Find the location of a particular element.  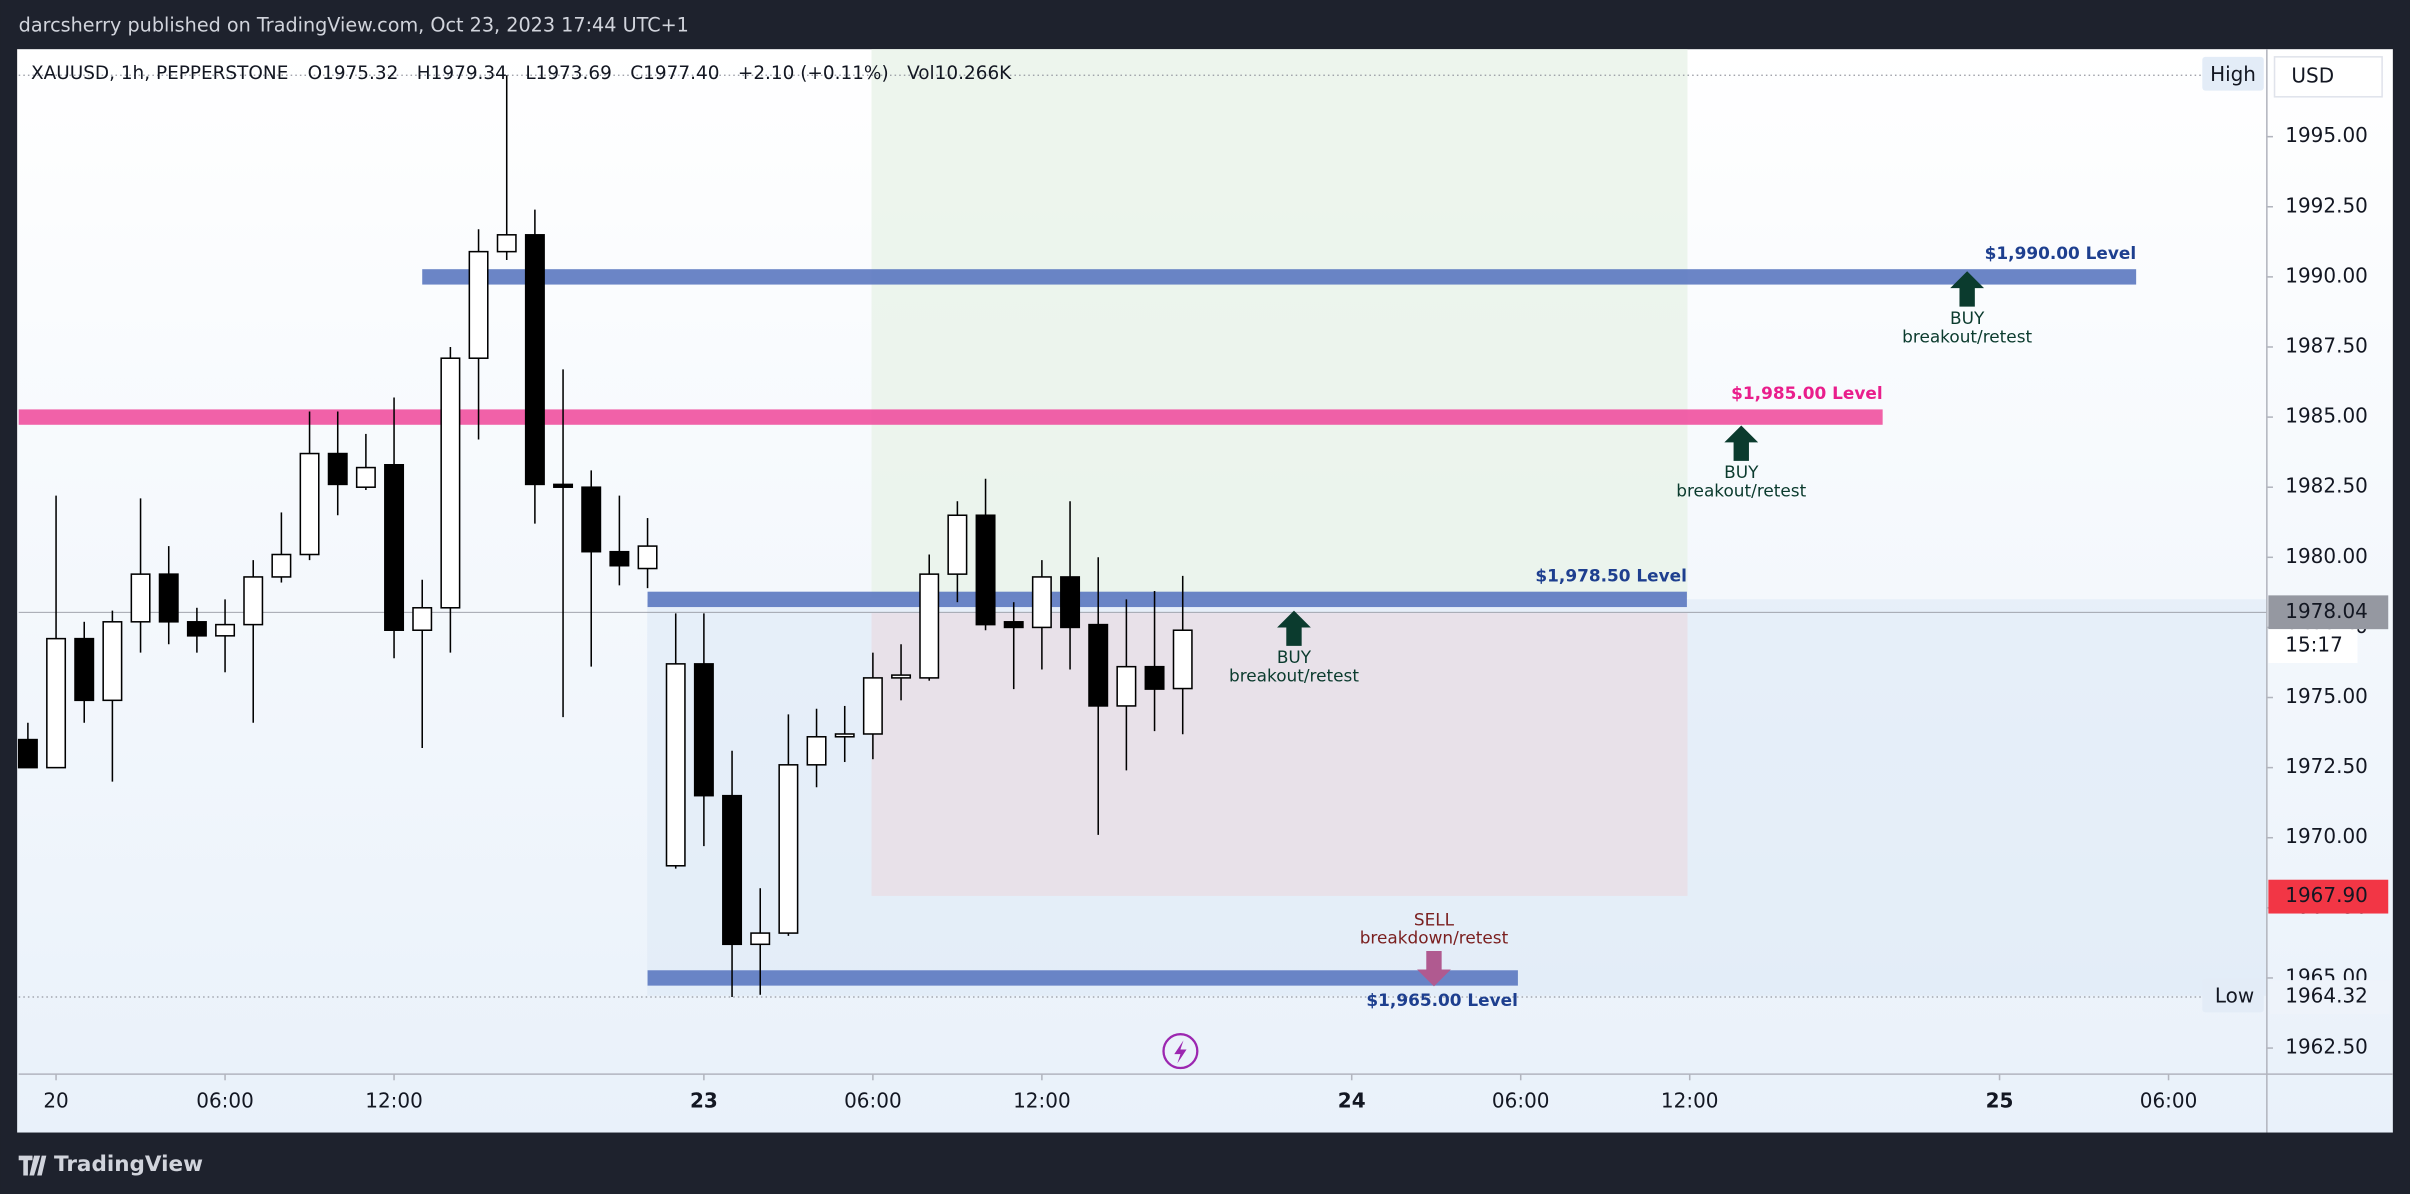

level-label: $1,978.50 Level is located at coordinates (1610, 575).